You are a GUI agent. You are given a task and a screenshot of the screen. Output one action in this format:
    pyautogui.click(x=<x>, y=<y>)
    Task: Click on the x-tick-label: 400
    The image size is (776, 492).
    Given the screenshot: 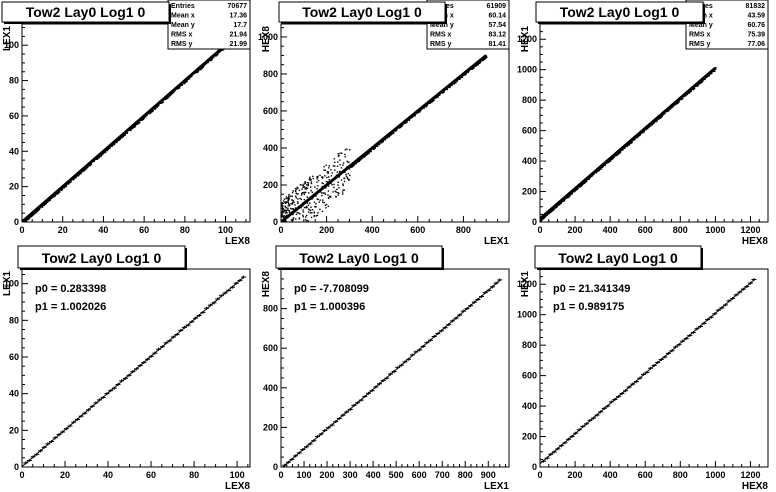 What is the action you would take?
    pyautogui.click(x=610, y=475)
    